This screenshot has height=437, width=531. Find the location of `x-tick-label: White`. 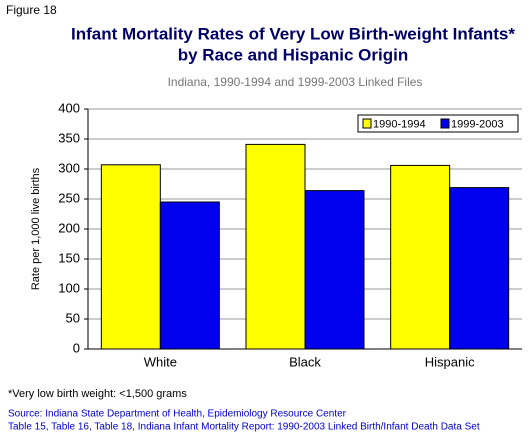

x-tick-label: White is located at coordinates (160, 361).